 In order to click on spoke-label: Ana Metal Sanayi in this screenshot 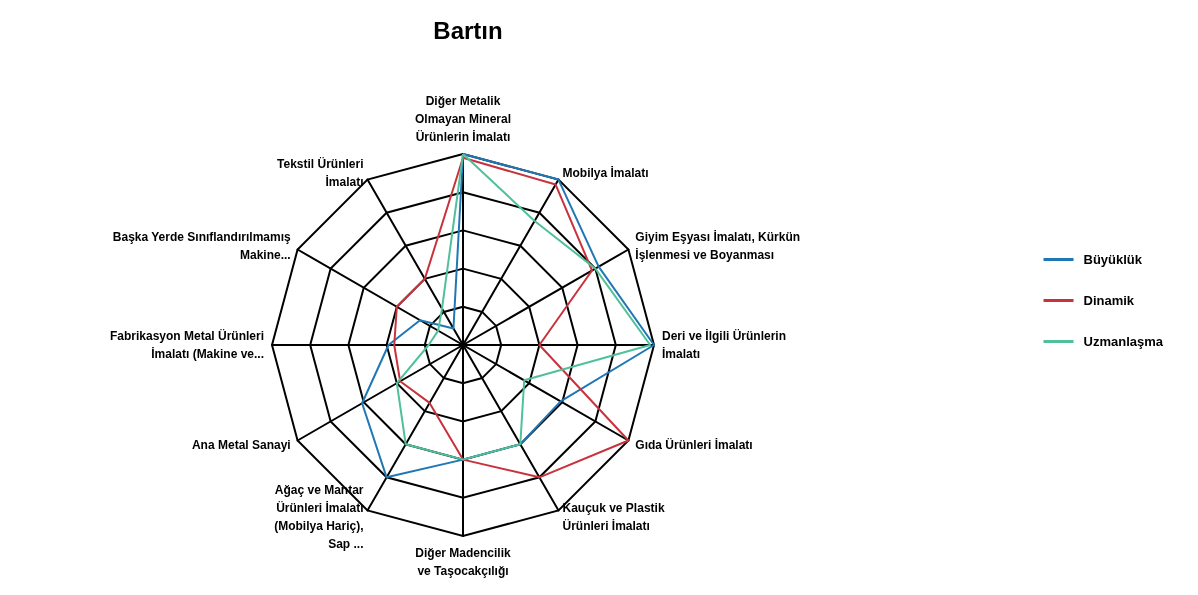, I will do `click(241, 444)`.